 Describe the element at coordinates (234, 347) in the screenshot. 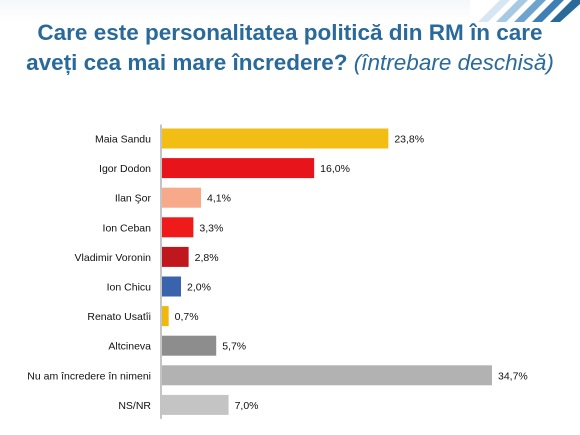

I see `value-label: 5,7%` at that location.